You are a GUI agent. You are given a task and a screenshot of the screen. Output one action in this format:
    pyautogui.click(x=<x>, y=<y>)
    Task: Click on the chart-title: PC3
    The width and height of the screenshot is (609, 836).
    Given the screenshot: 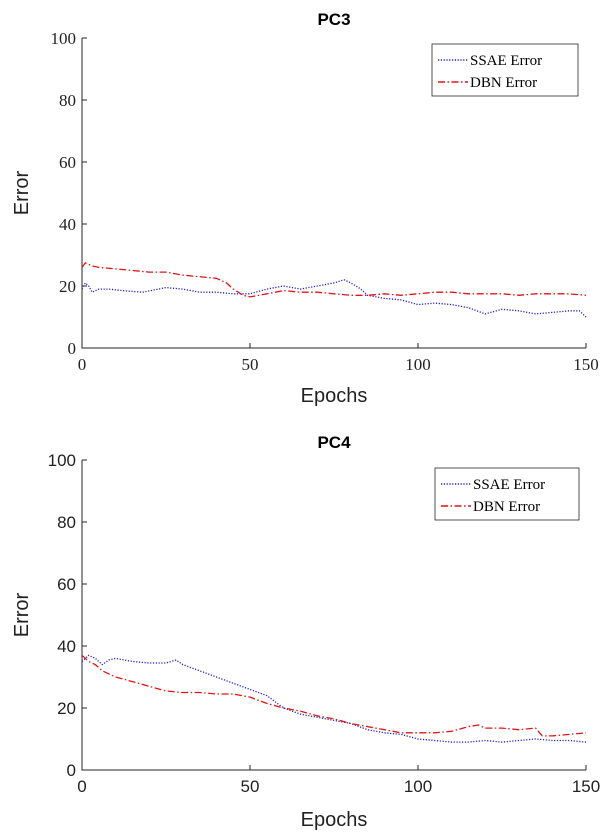 What is the action you would take?
    pyautogui.click(x=333, y=19)
    